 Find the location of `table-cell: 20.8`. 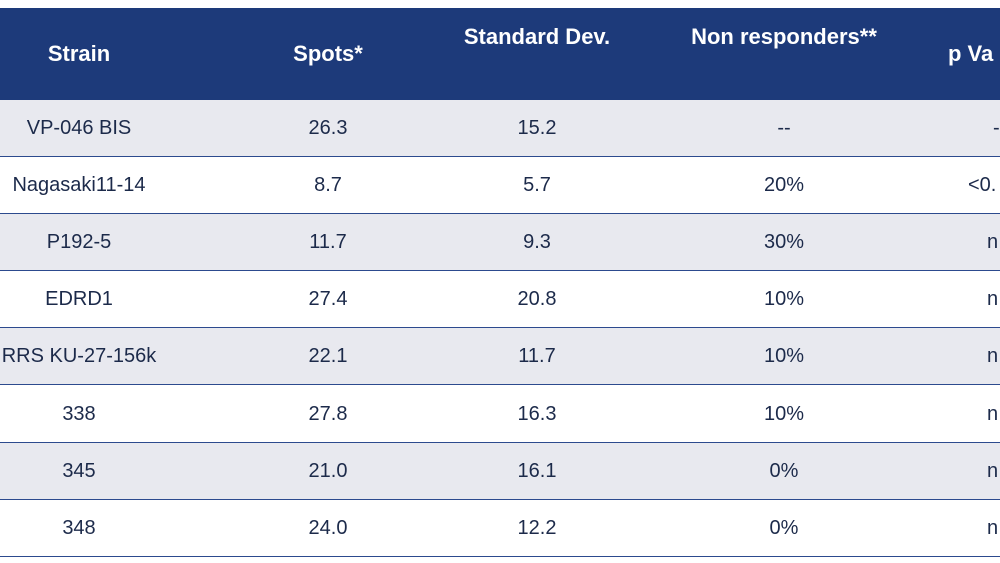

table-cell: 20.8 is located at coordinates (537, 299).